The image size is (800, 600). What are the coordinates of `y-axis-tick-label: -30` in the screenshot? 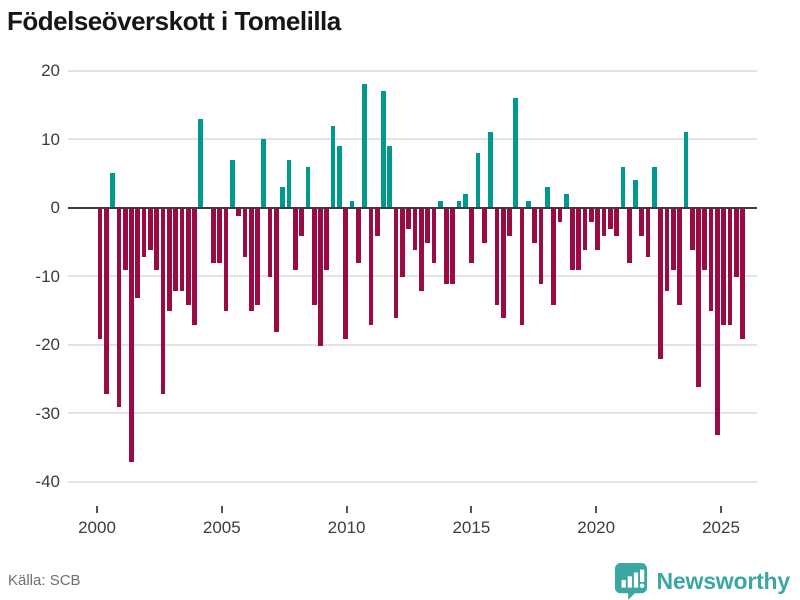 It's located at (47, 413).